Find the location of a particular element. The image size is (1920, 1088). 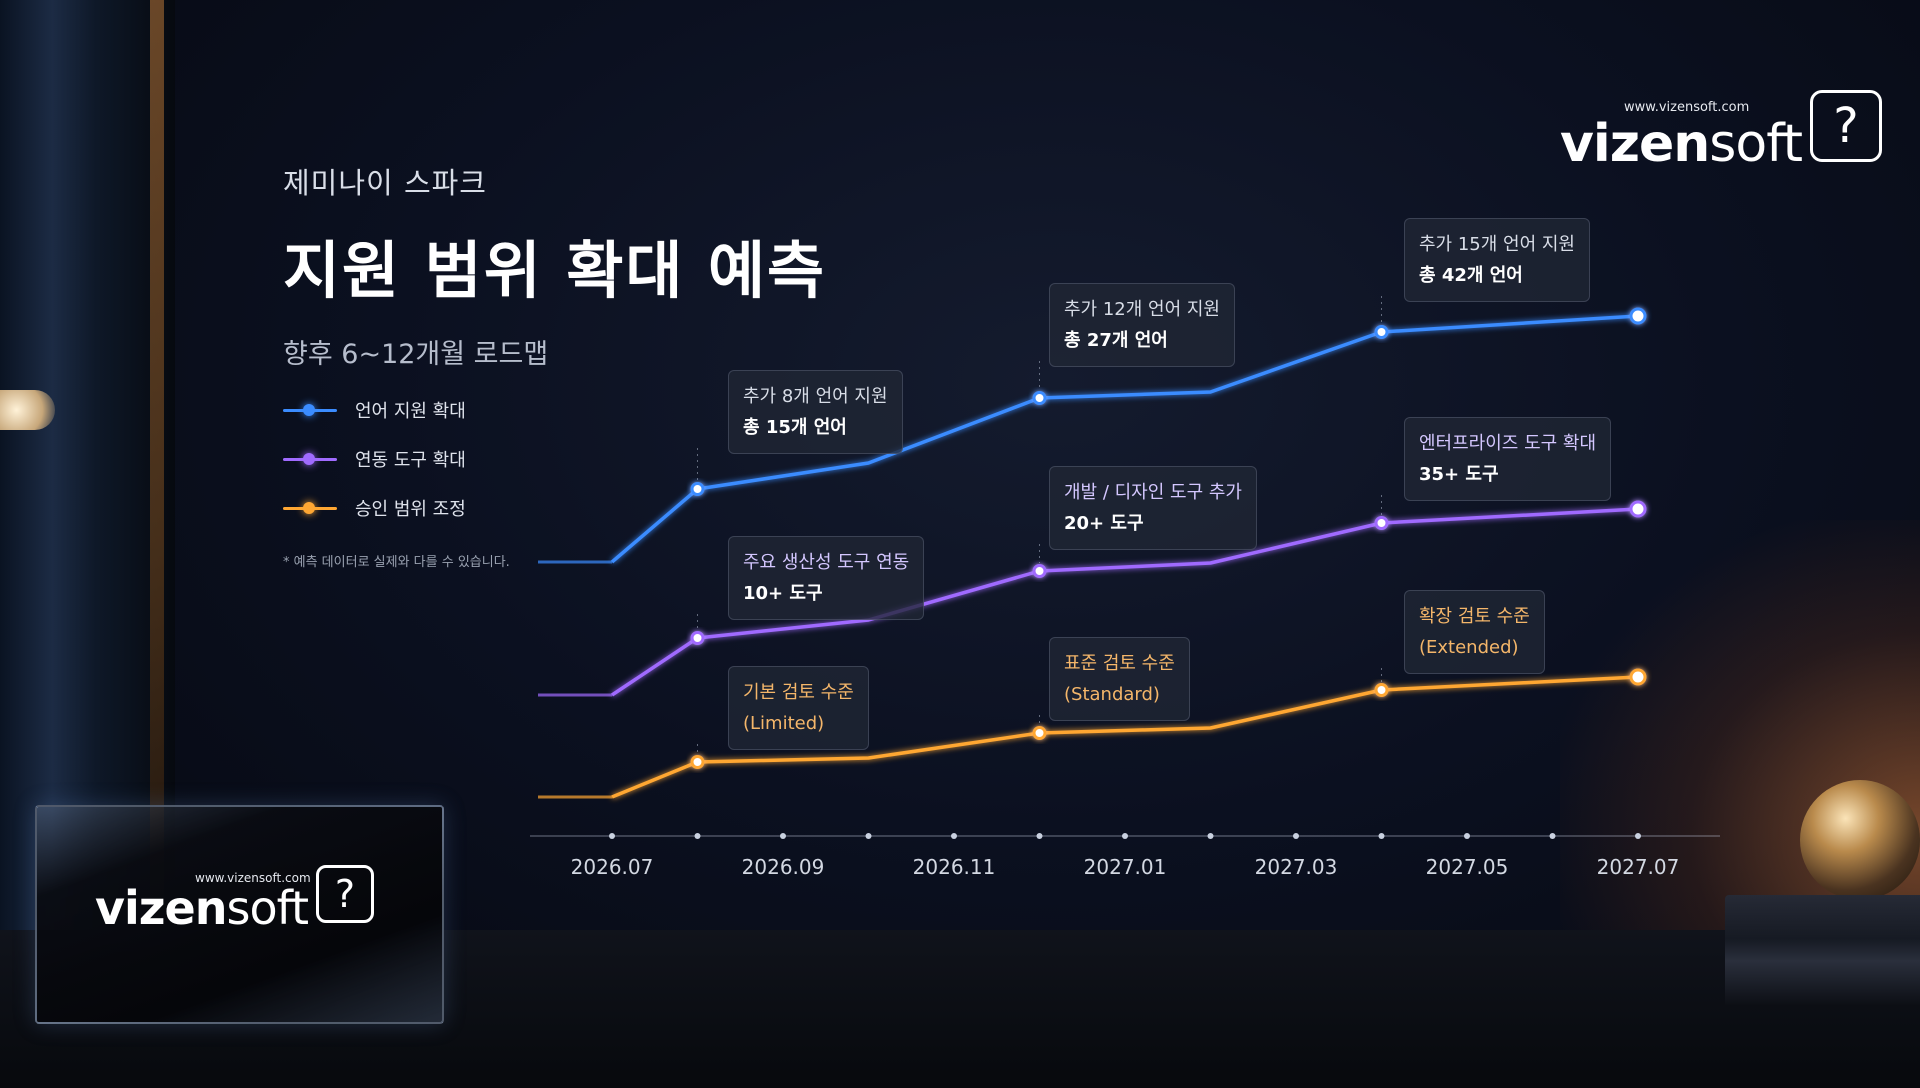

legend-label: 연동 도구 확대 is located at coordinates (410, 460).